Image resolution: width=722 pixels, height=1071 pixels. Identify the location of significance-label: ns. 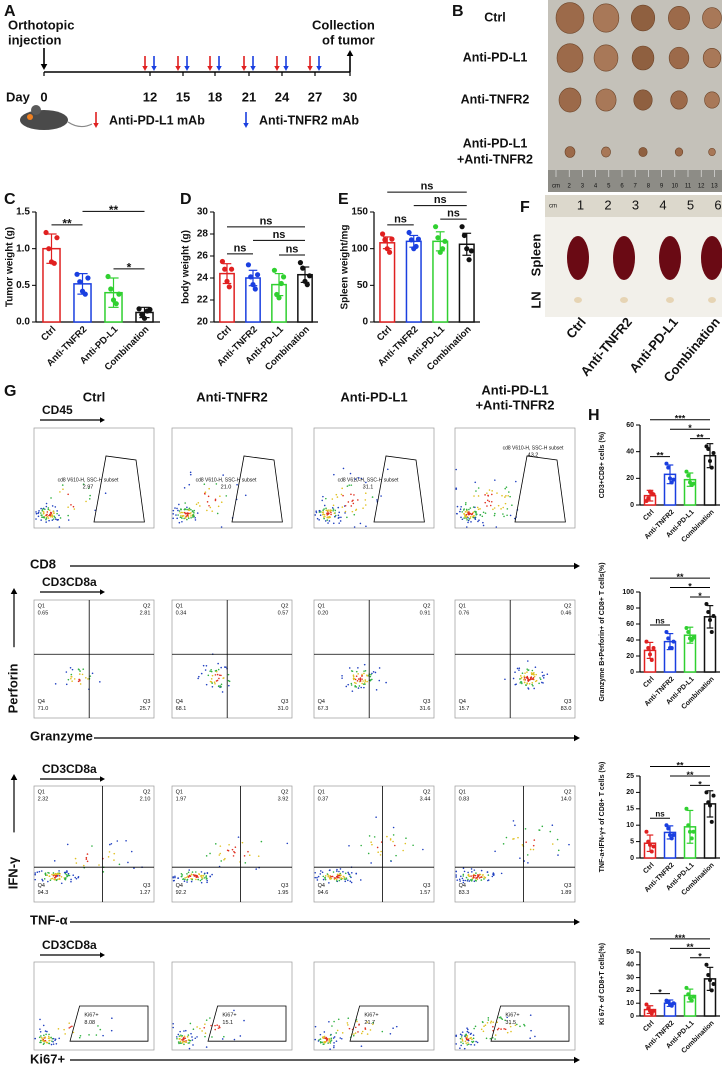
(279, 235).